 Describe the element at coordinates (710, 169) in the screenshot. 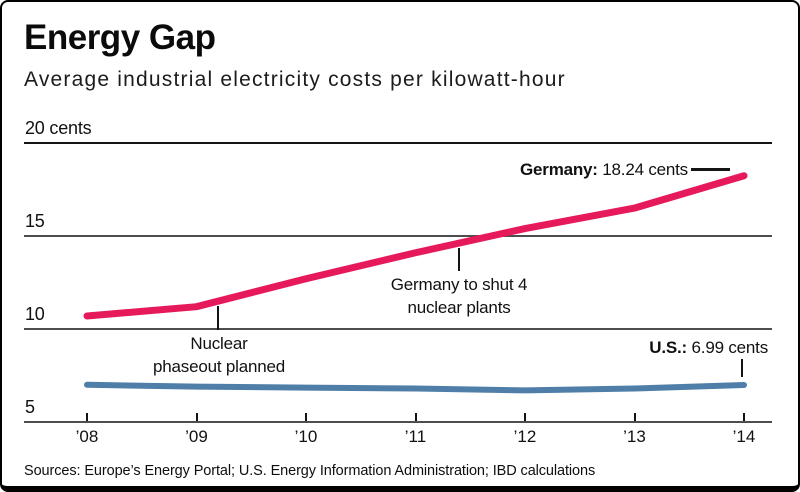

I see `germany-pointer-dash` at that location.